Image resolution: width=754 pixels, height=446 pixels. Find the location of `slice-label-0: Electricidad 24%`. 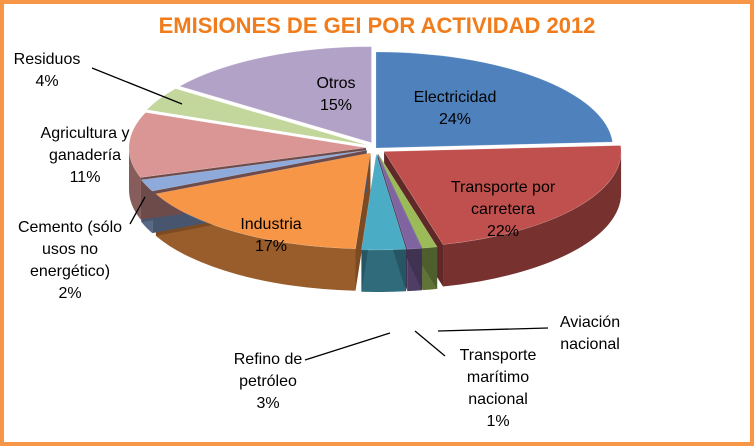

slice-label-0: Electricidad 24% is located at coordinates (455, 108).